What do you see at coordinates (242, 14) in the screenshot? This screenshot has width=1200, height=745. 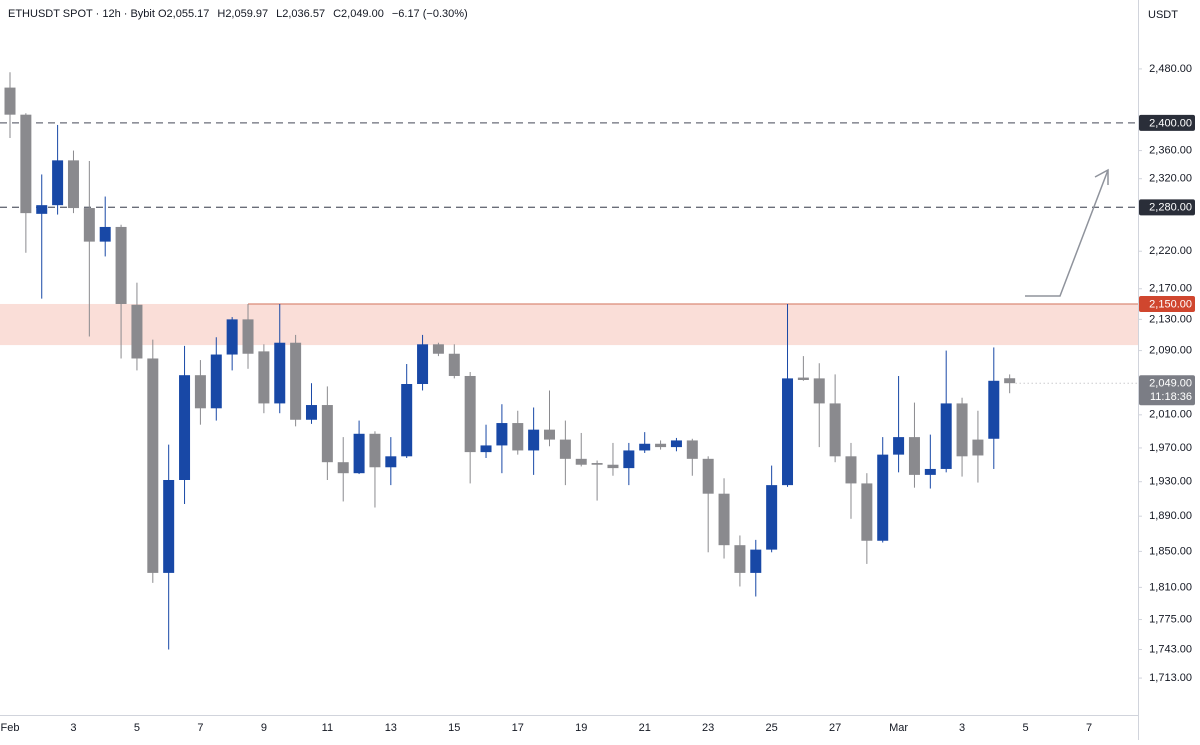 I see `ohlc-readout: H2,059.97` at bounding box center [242, 14].